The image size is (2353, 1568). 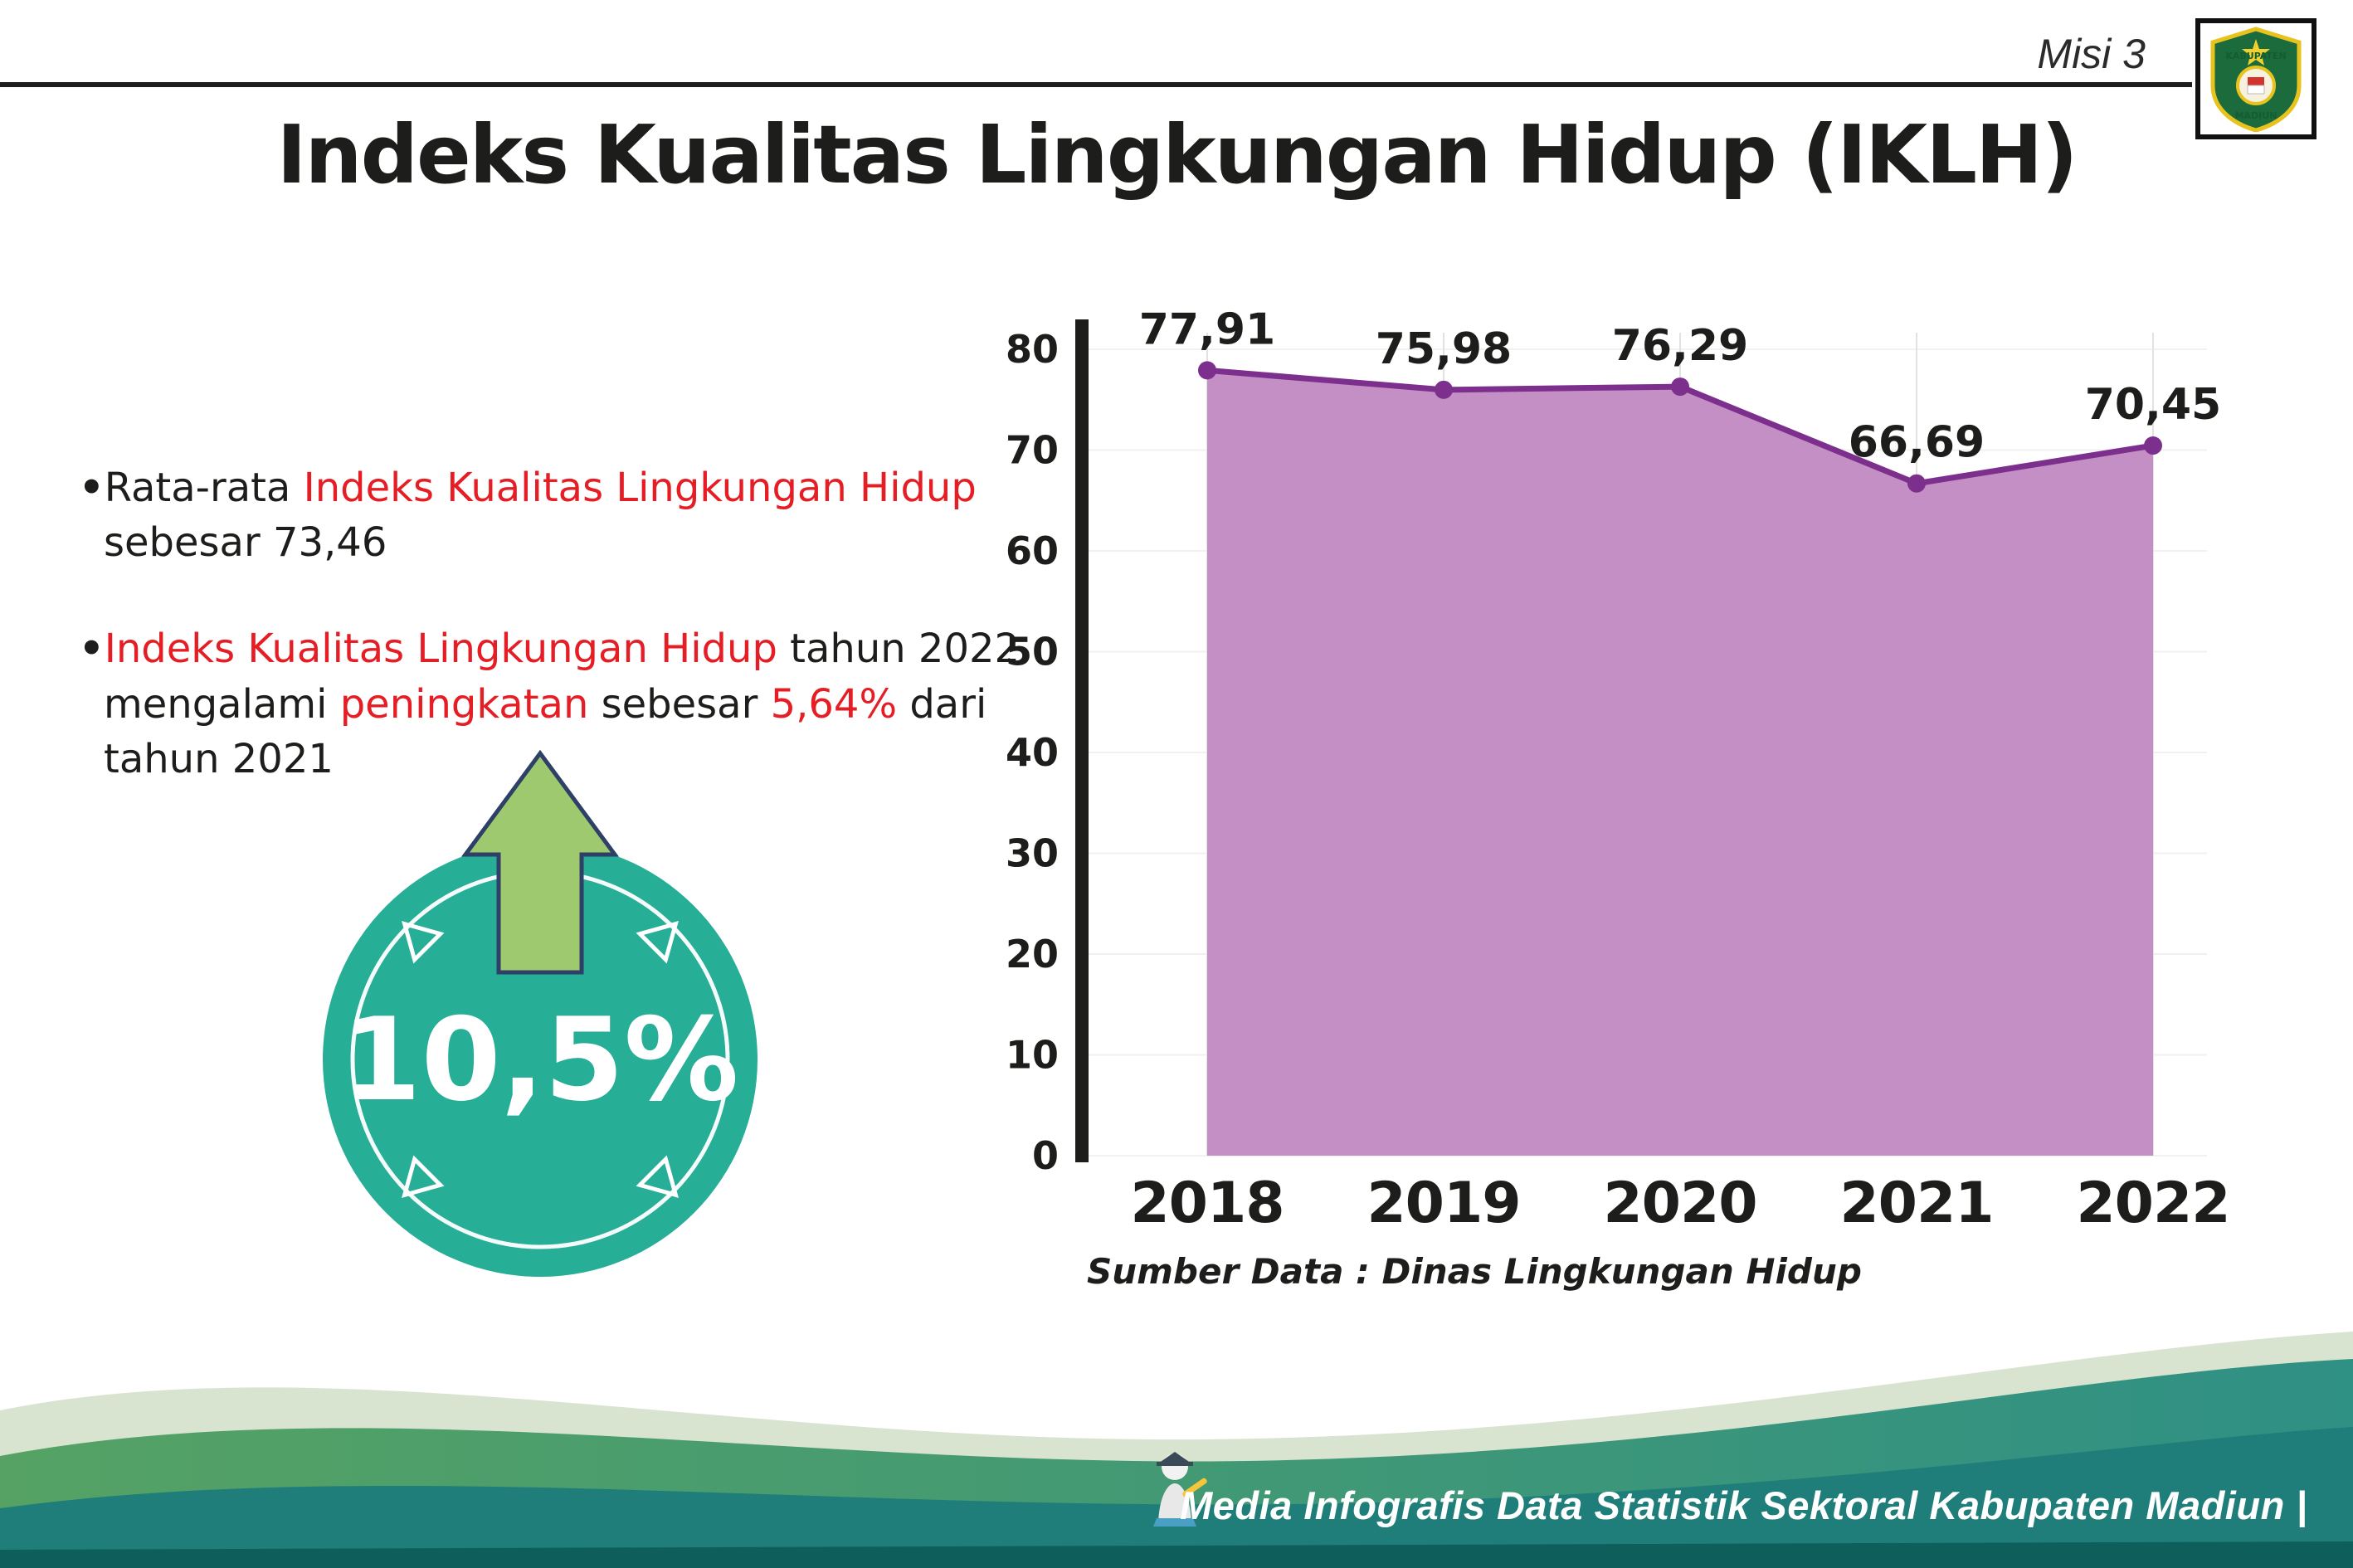 What do you see at coordinates (245, 543) in the screenshot?
I see `bullet-1-seg-3: sebesar 73,46` at bounding box center [245, 543].